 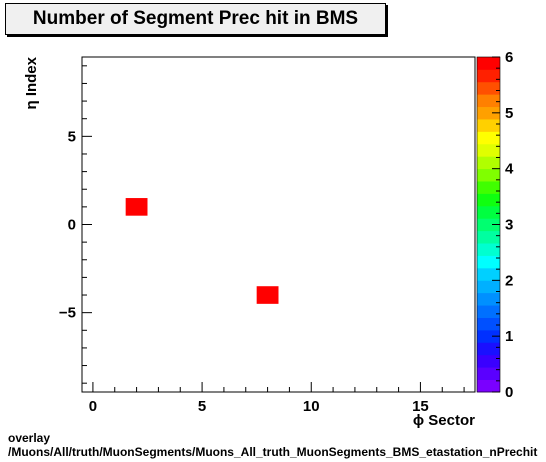 I want to click on x-tick-label-1: 5, so click(x=202, y=406).